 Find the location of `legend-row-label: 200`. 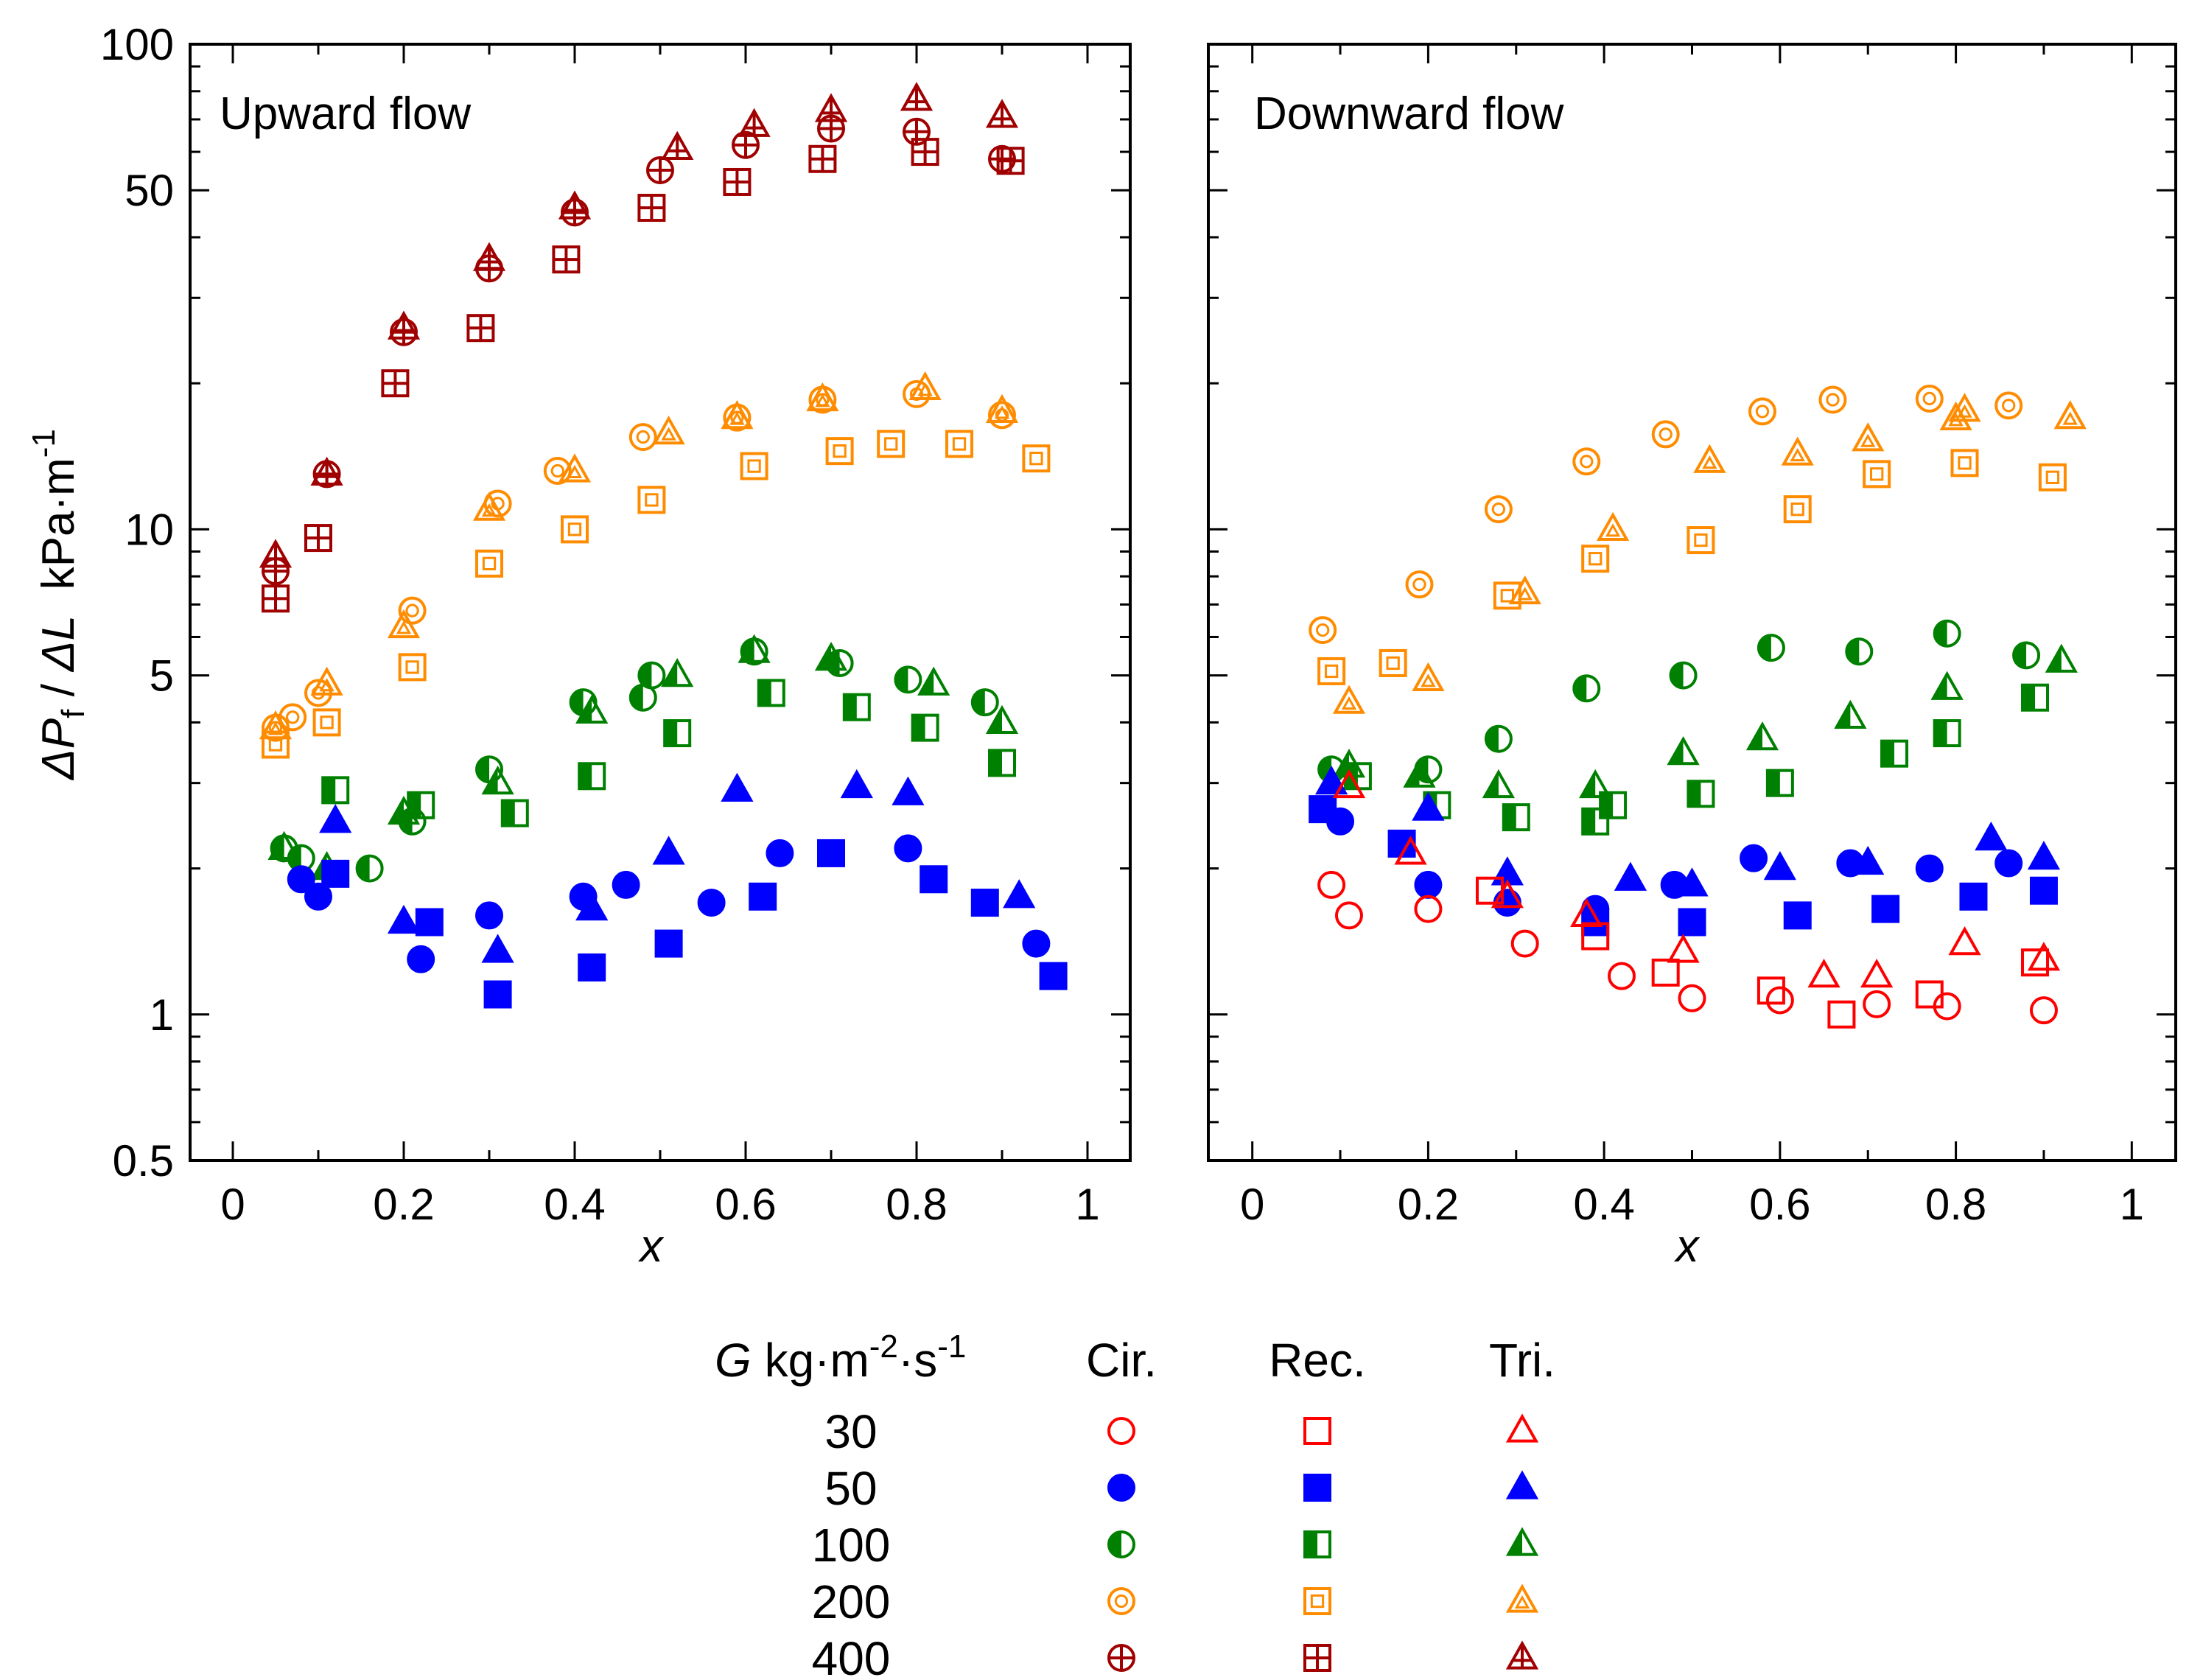

legend-row-label: 200 is located at coordinates (851, 1601).